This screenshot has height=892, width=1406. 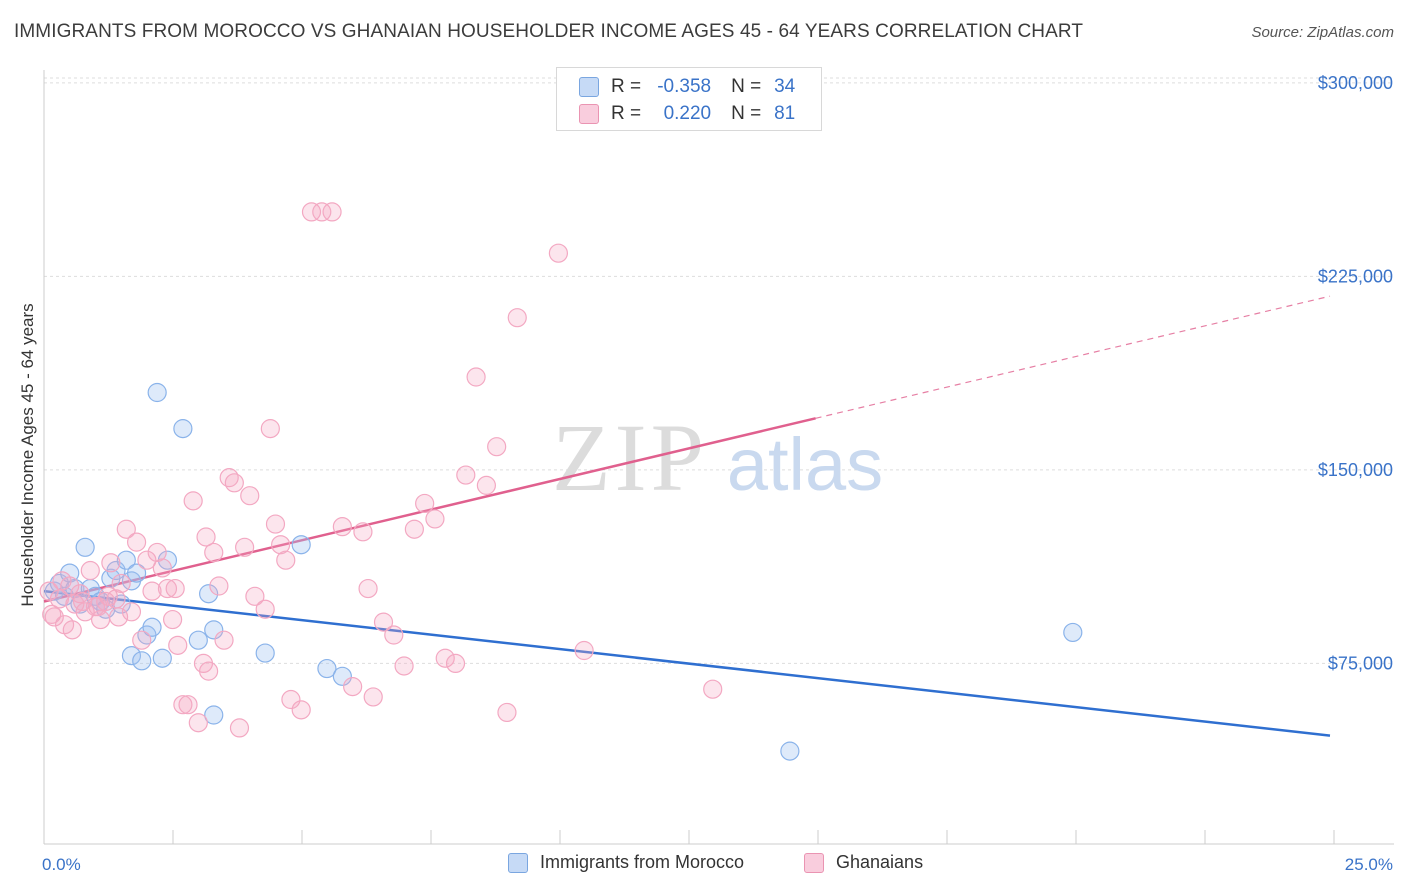 What do you see at coordinates (785, 86) in the screenshot?
I see `legend-n-value-morocco: 34` at bounding box center [785, 86].